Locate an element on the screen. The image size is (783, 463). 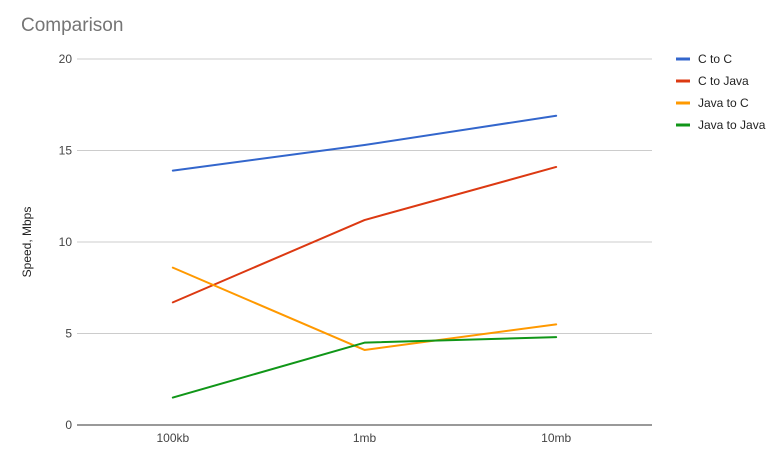
x-tick-label: 1mb is located at coordinates (365, 438).